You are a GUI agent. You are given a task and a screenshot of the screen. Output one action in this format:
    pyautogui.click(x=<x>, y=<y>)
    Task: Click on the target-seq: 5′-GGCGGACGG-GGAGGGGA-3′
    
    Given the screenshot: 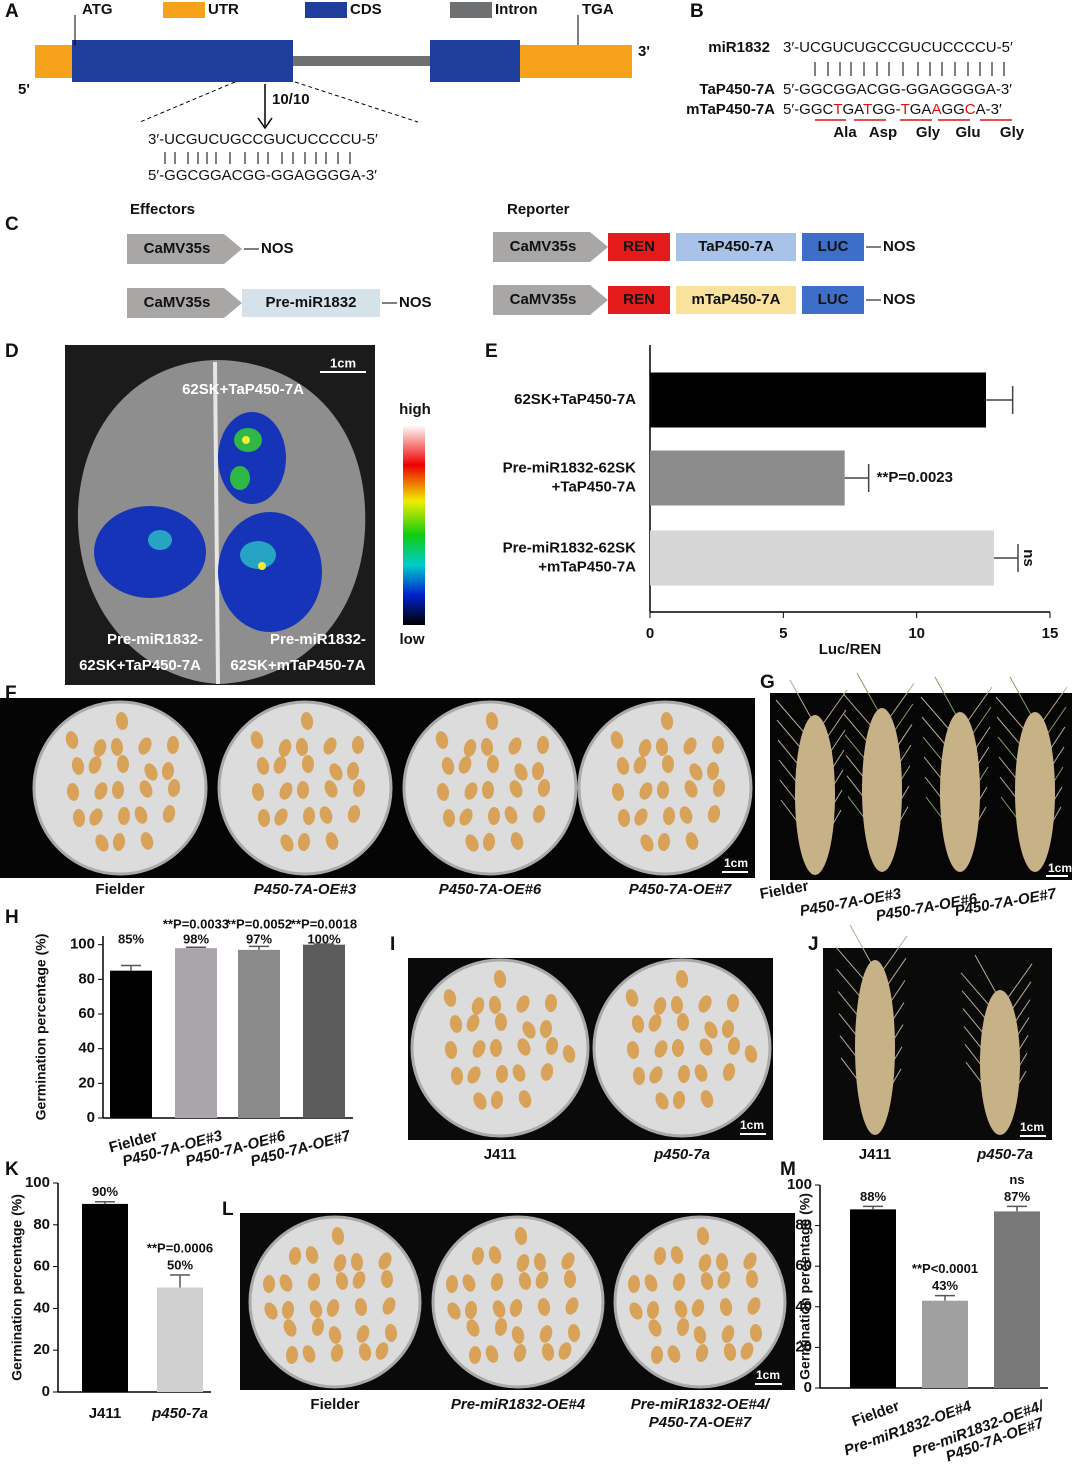 What is the action you would take?
    pyautogui.click(x=897, y=89)
    